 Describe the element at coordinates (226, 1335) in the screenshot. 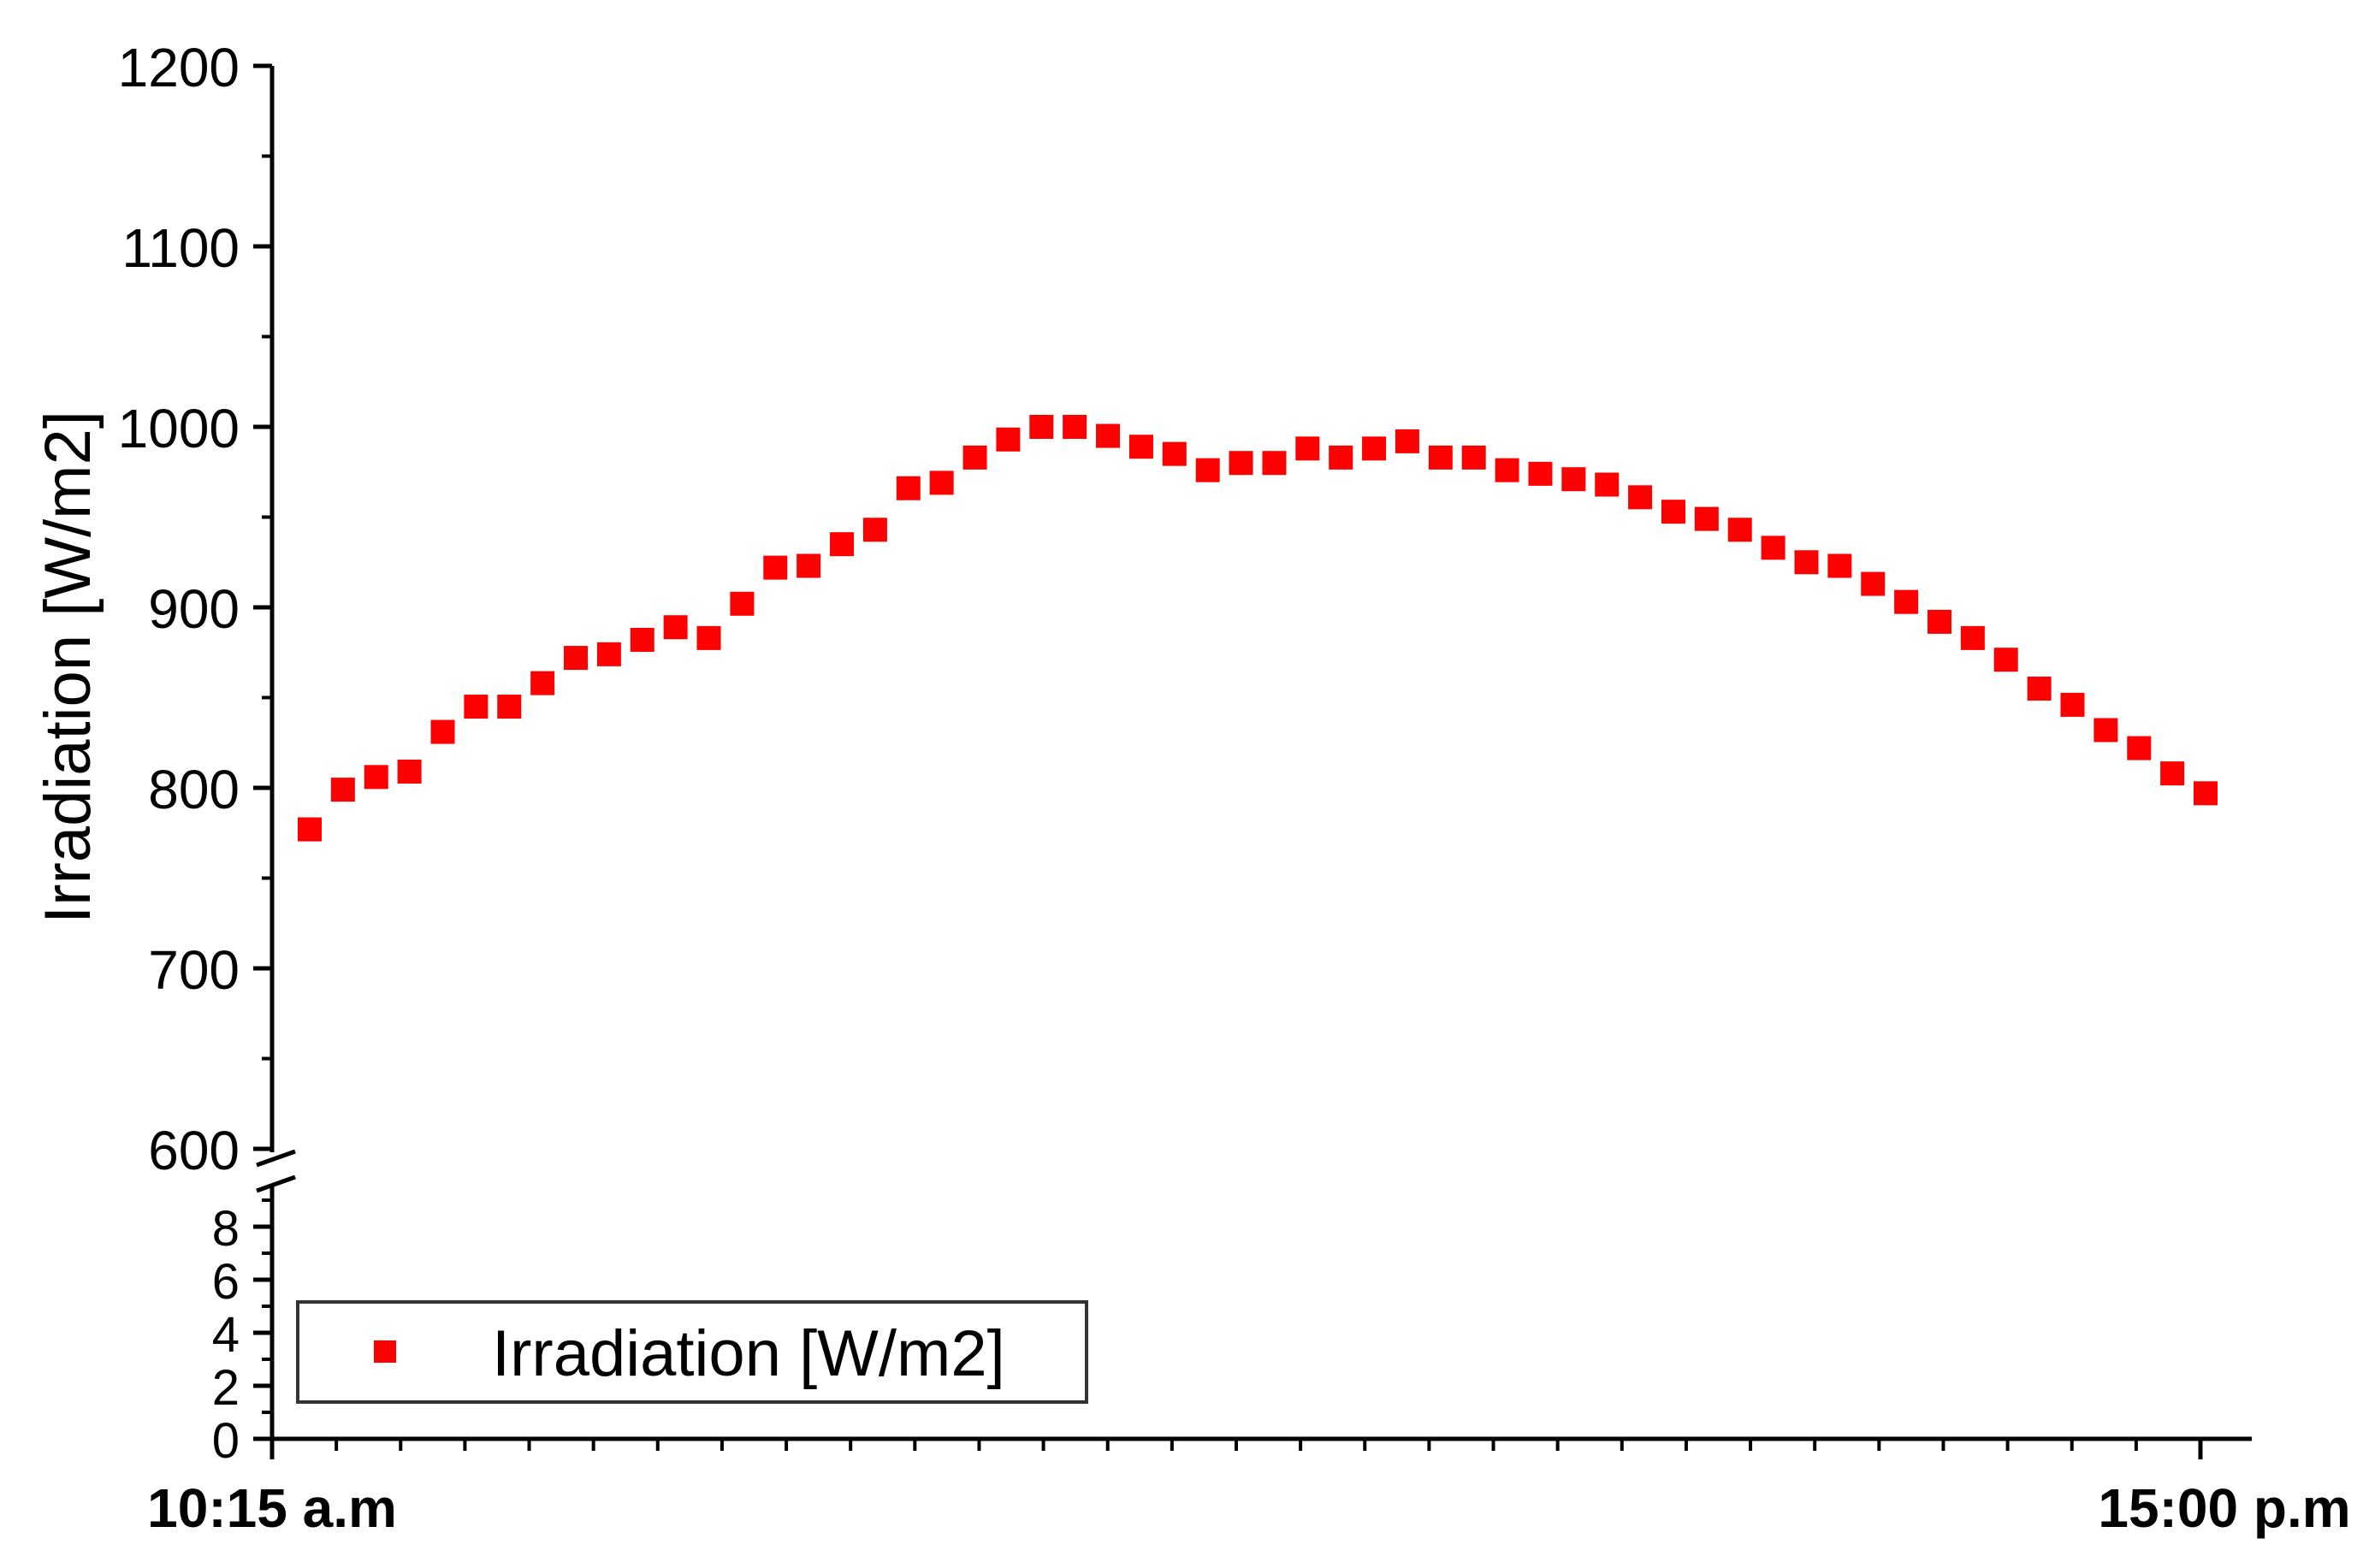

I see `y-lower-tick-label: 4` at that location.